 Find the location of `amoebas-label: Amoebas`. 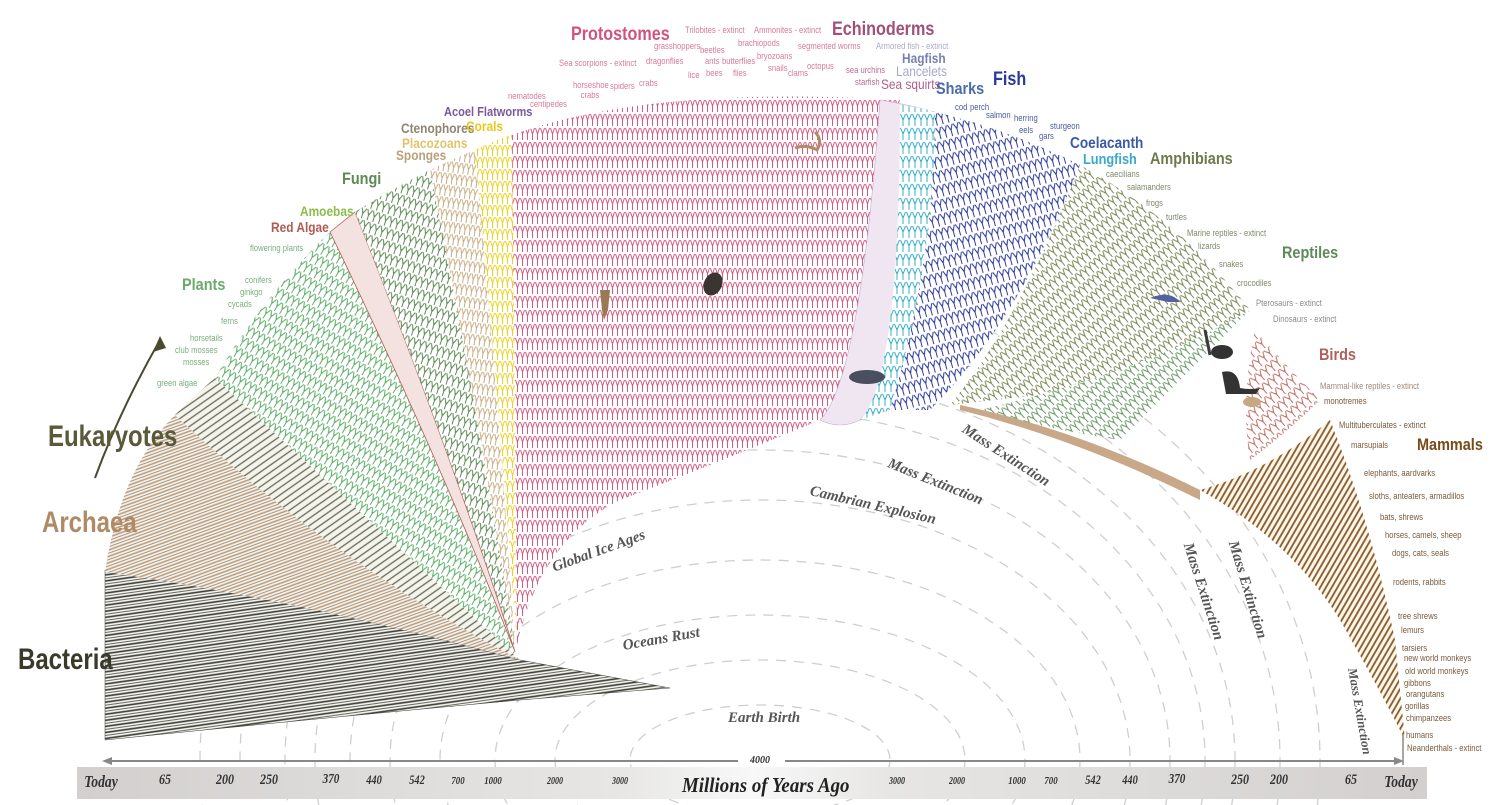

amoebas-label: Amoebas is located at coordinates (327, 211).